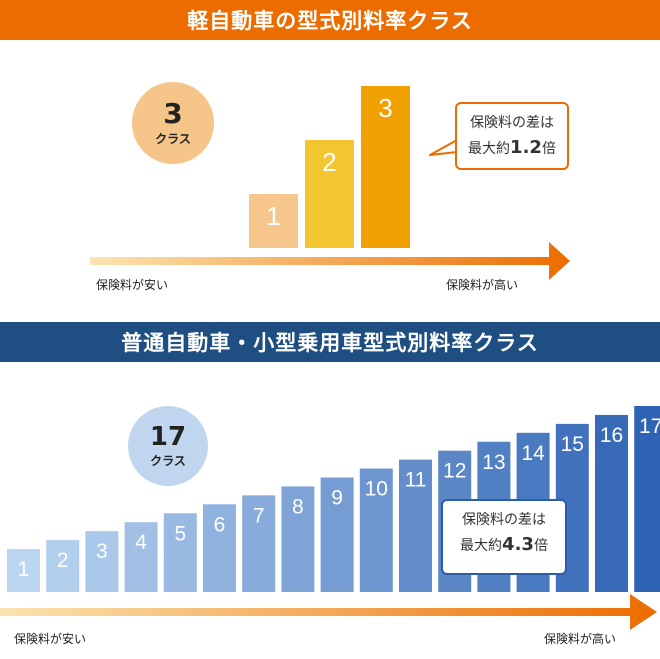 This screenshot has height=659, width=660. I want to click on top-class-unit: クラス, so click(173, 138).